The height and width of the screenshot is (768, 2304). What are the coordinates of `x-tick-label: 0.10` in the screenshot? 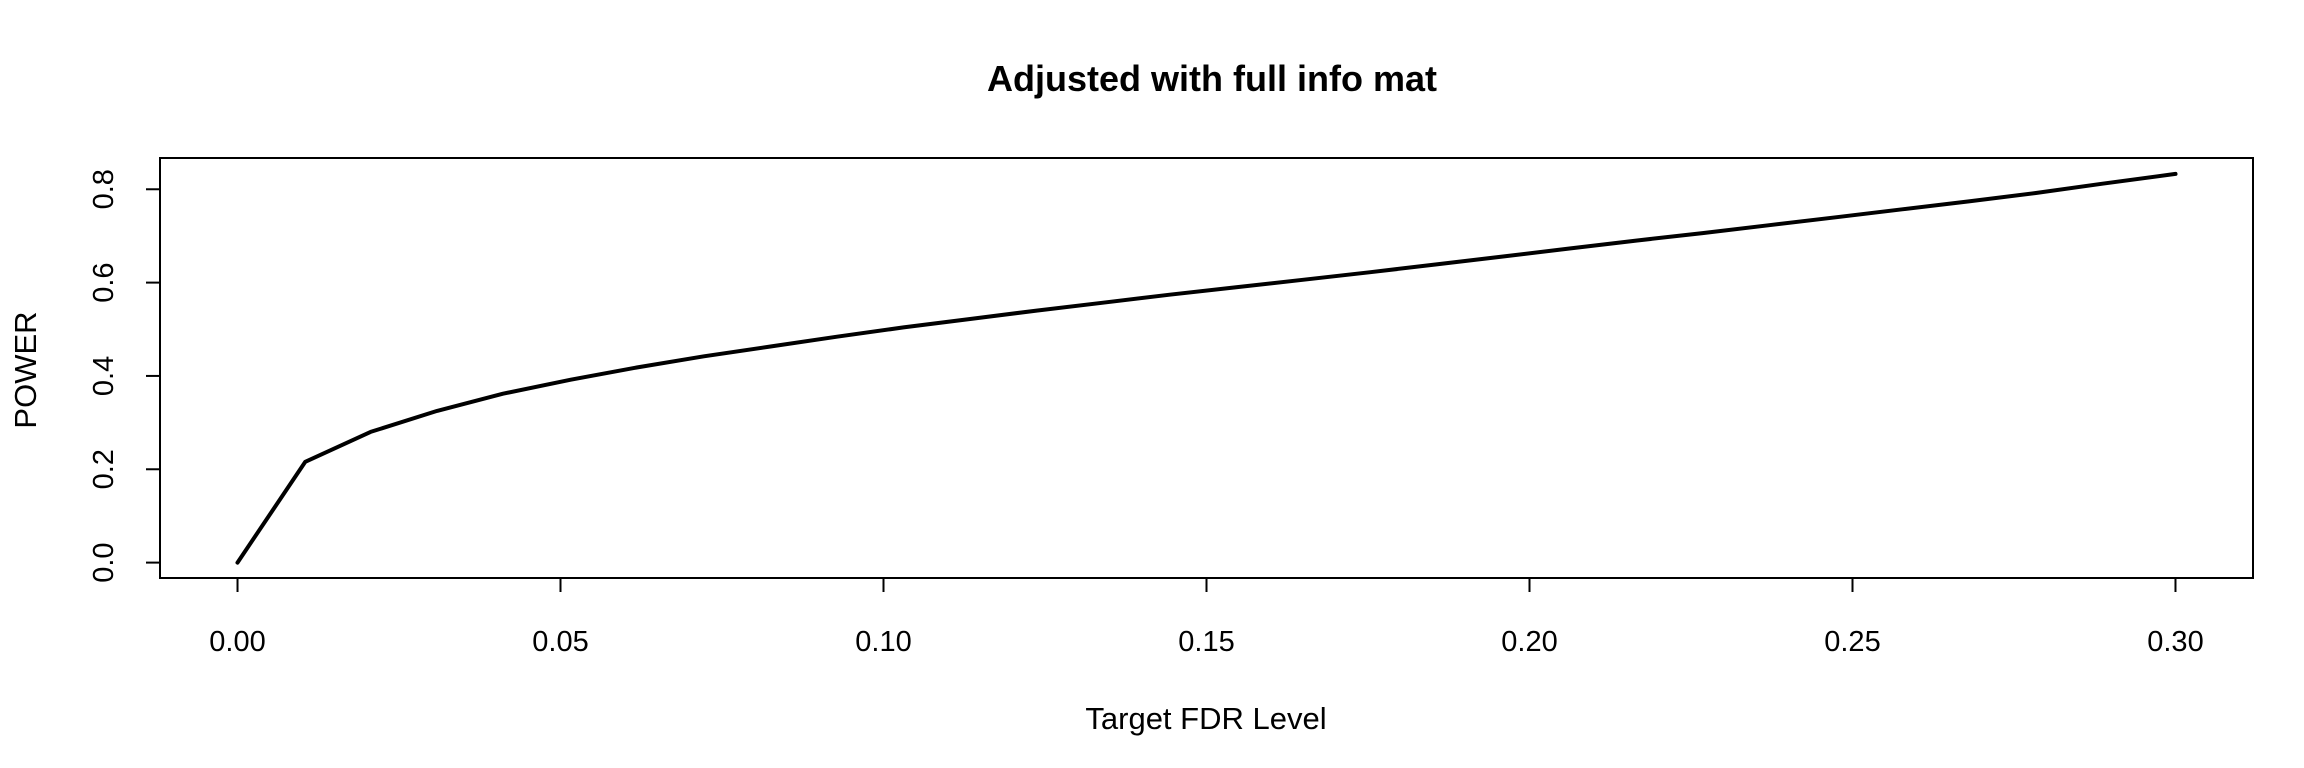 It's located at (883, 642).